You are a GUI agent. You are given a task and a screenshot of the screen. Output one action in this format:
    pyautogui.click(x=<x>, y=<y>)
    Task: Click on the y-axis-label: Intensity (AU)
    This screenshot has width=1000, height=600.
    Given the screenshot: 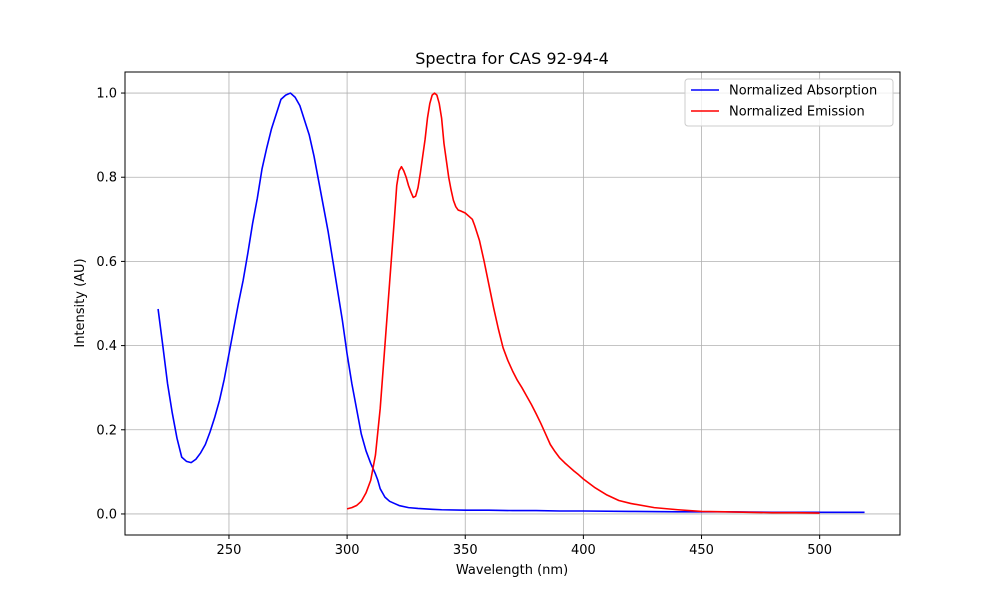 What is the action you would take?
    pyautogui.click(x=80, y=302)
    